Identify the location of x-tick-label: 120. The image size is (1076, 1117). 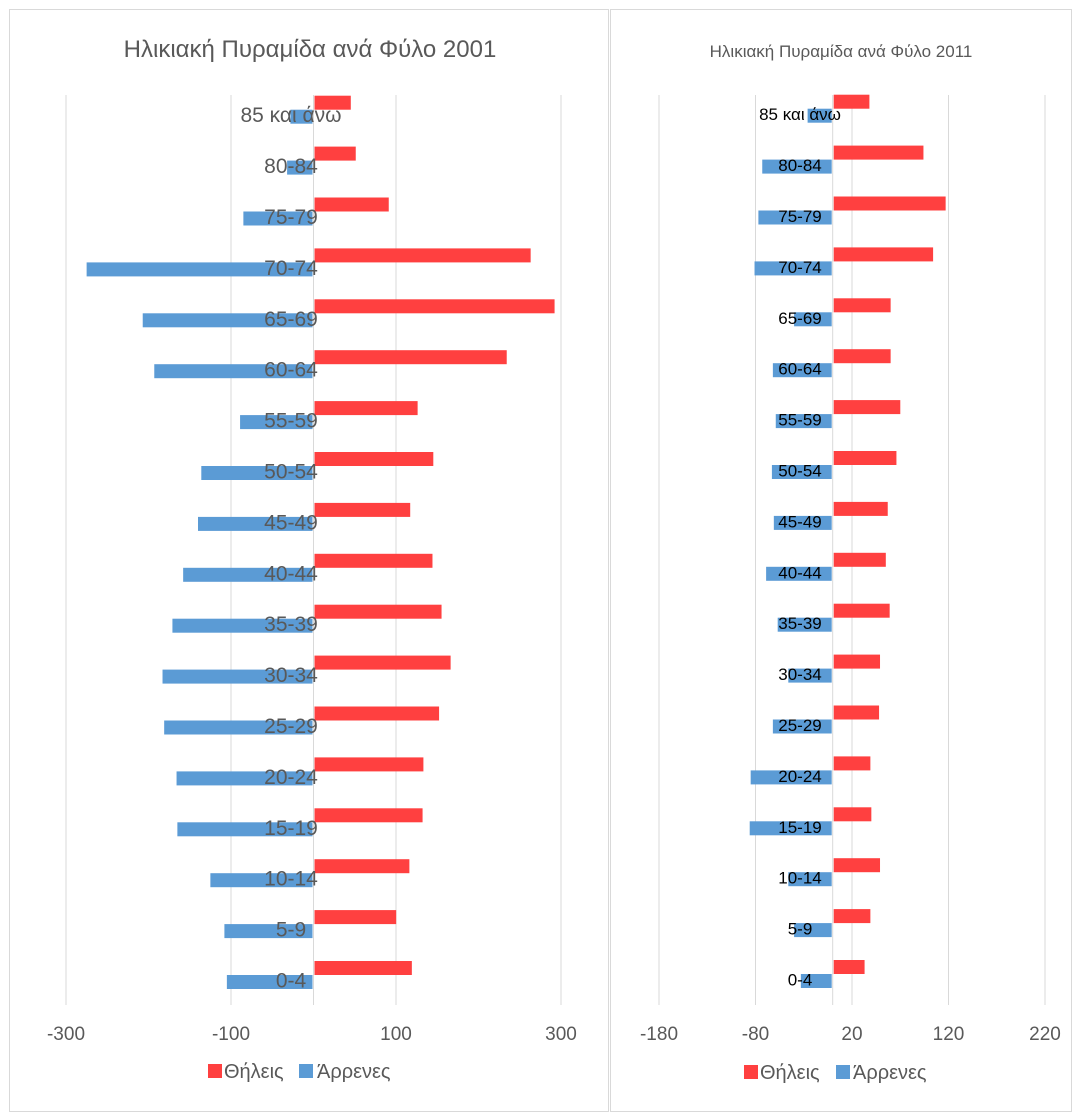
(949, 1034).